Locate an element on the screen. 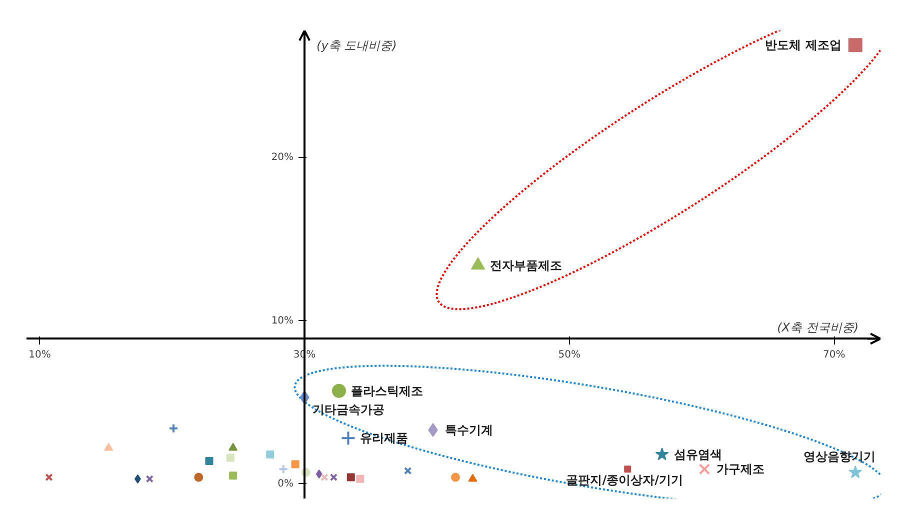 This screenshot has width=899, height=516. x-axis-title: (X축 전국비중) is located at coordinates (818, 327).